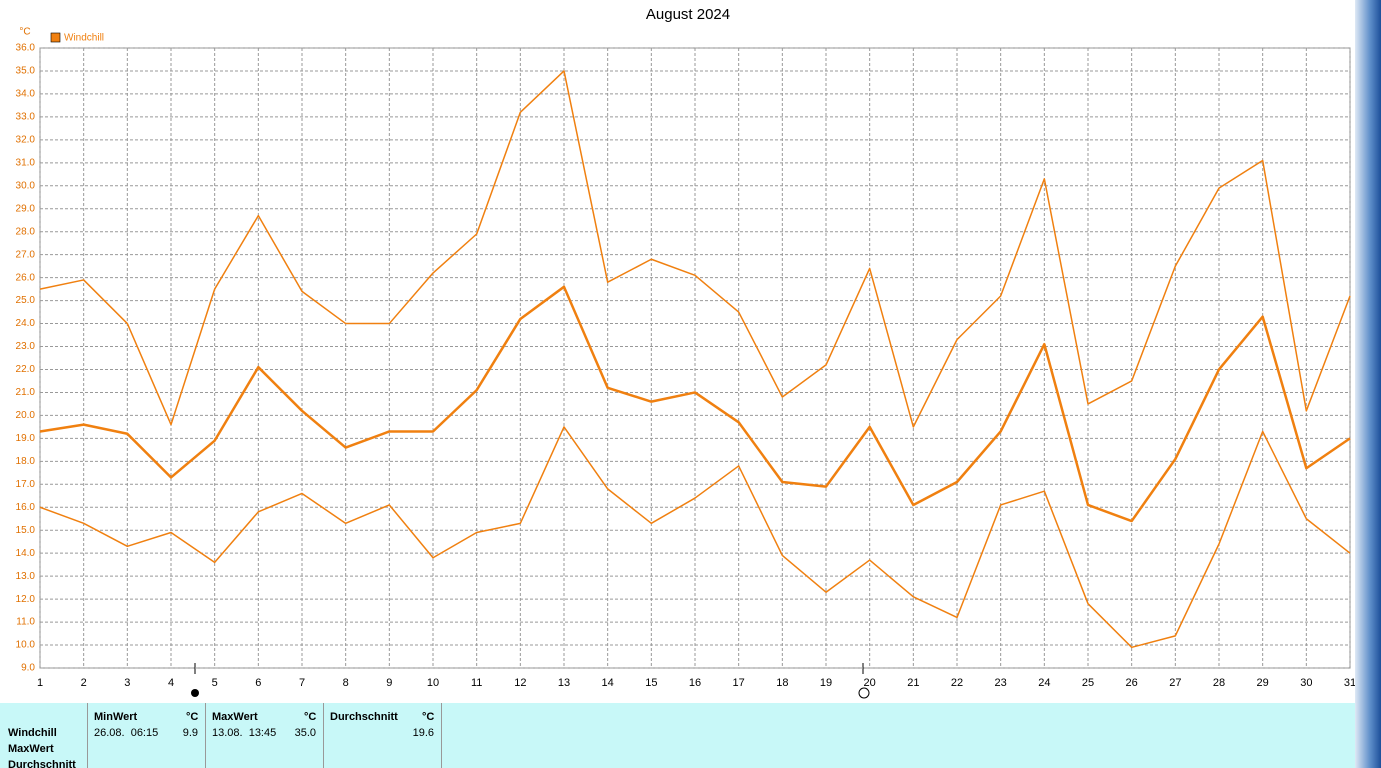  What do you see at coordinates (25, 622) in the screenshot?
I see `y-tick-label: 11.0` at bounding box center [25, 622].